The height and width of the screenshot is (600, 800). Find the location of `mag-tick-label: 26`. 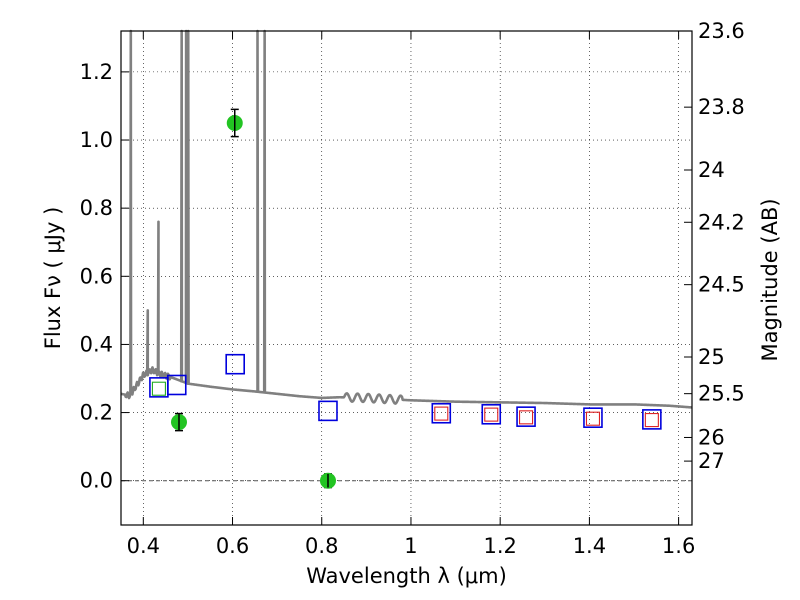

mag-tick-label: 26 is located at coordinates (711, 437).